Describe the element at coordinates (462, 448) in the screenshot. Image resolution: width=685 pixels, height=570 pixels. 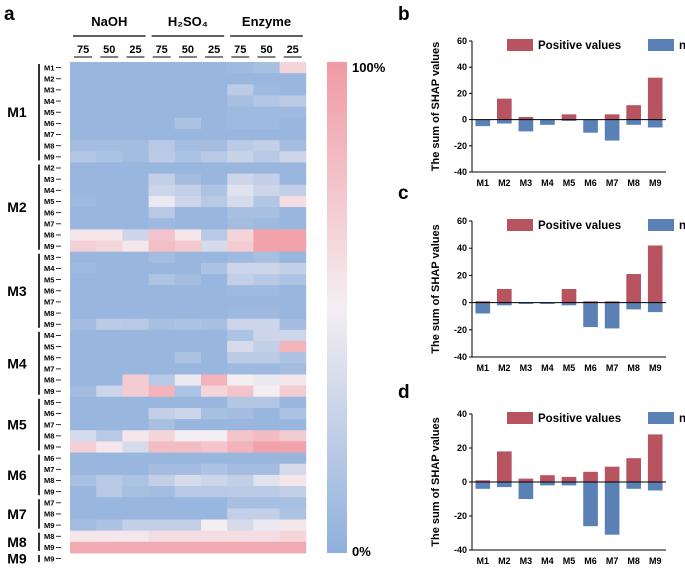
I see `y-tick-label: 20` at that location.